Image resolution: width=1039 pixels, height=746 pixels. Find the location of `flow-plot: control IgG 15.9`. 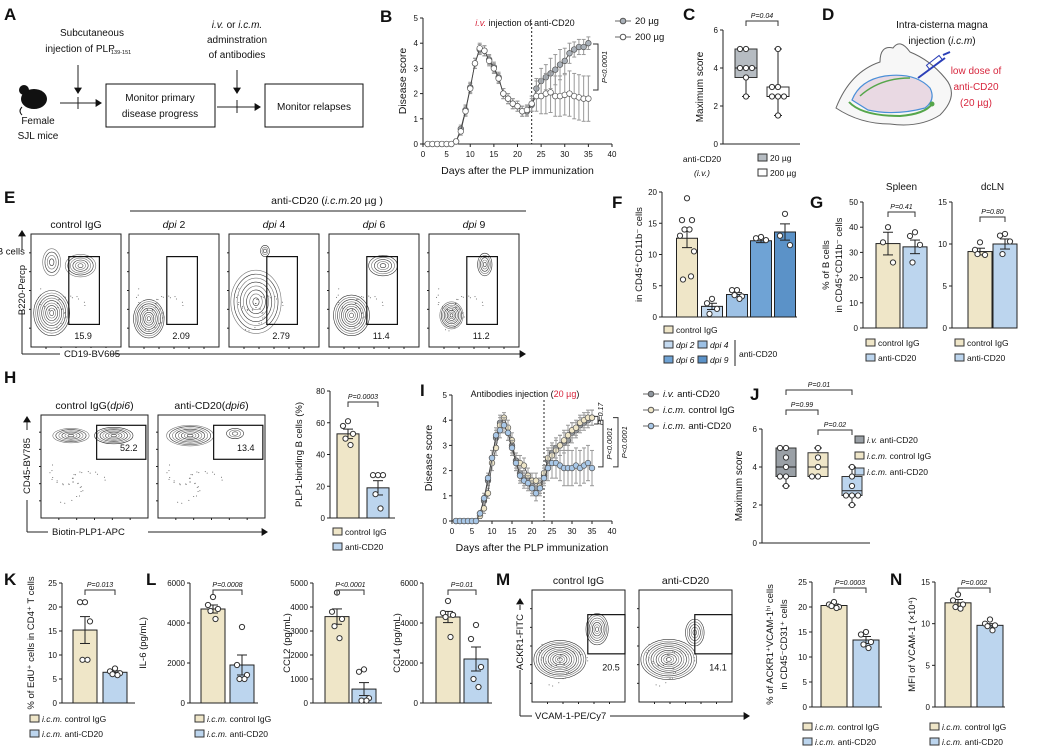

flow-plot: control IgG 15.9 is located at coordinates (75, 284).